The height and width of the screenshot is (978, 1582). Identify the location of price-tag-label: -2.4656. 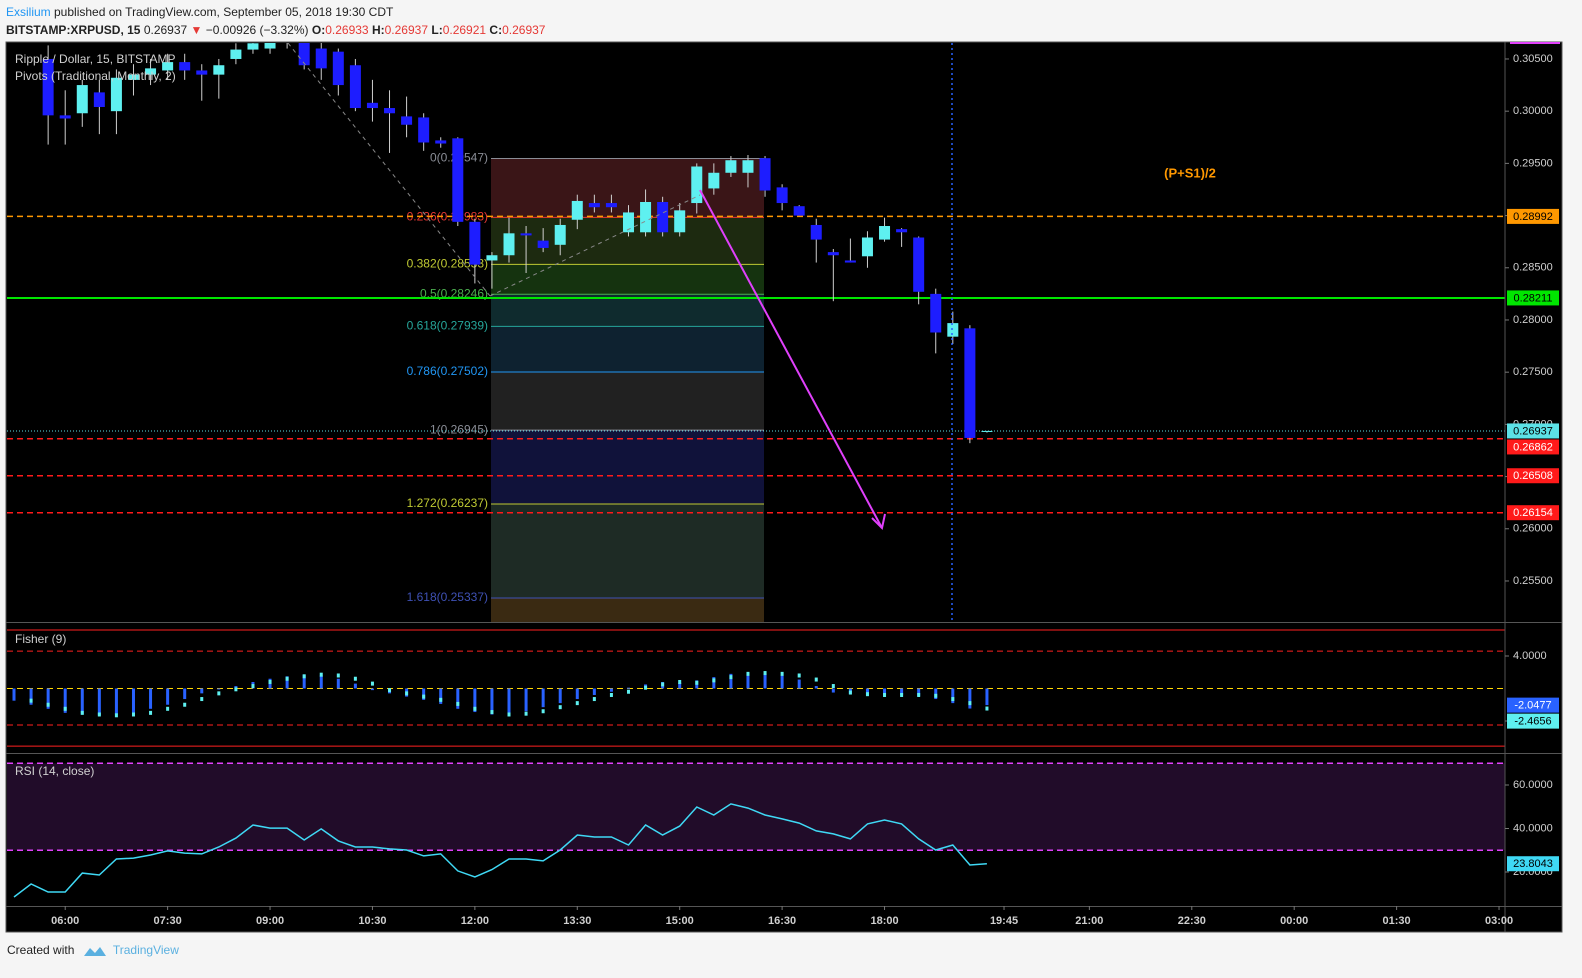
(1532, 722).